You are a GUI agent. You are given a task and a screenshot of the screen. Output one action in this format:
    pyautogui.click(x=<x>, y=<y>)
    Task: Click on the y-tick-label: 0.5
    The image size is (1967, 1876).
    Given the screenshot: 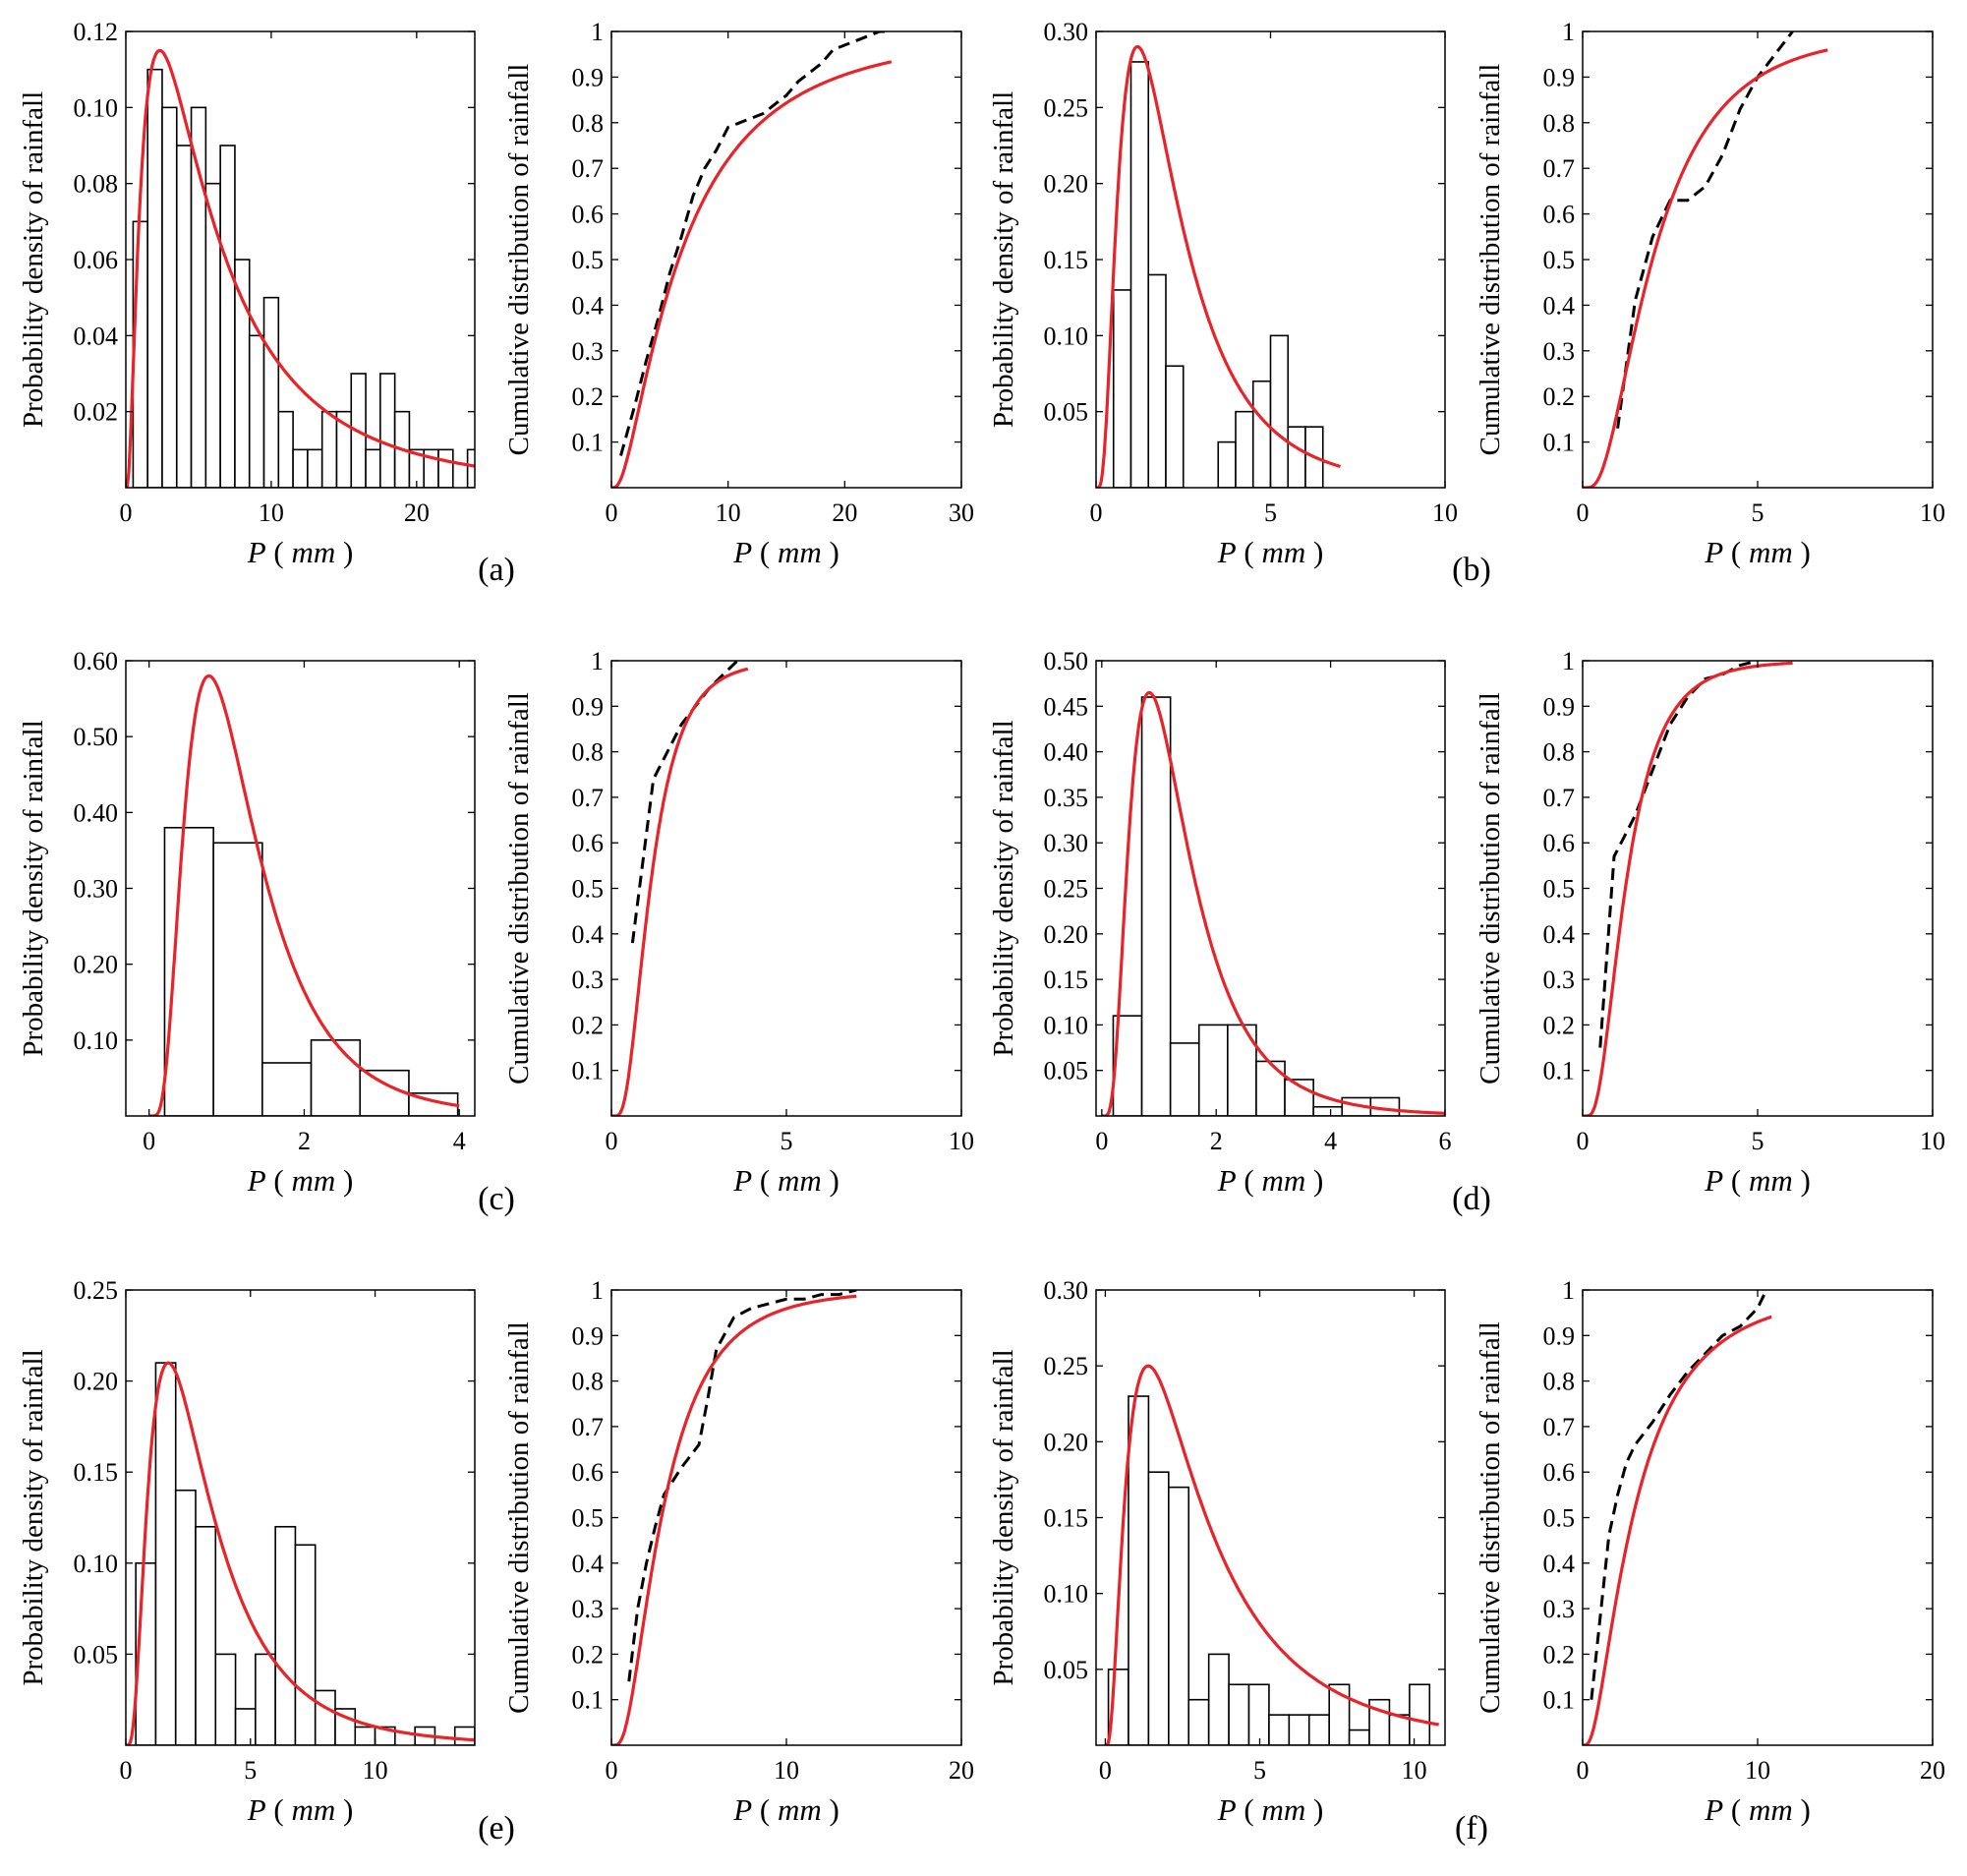 What is the action you would take?
    pyautogui.click(x=1559, y=890)
    